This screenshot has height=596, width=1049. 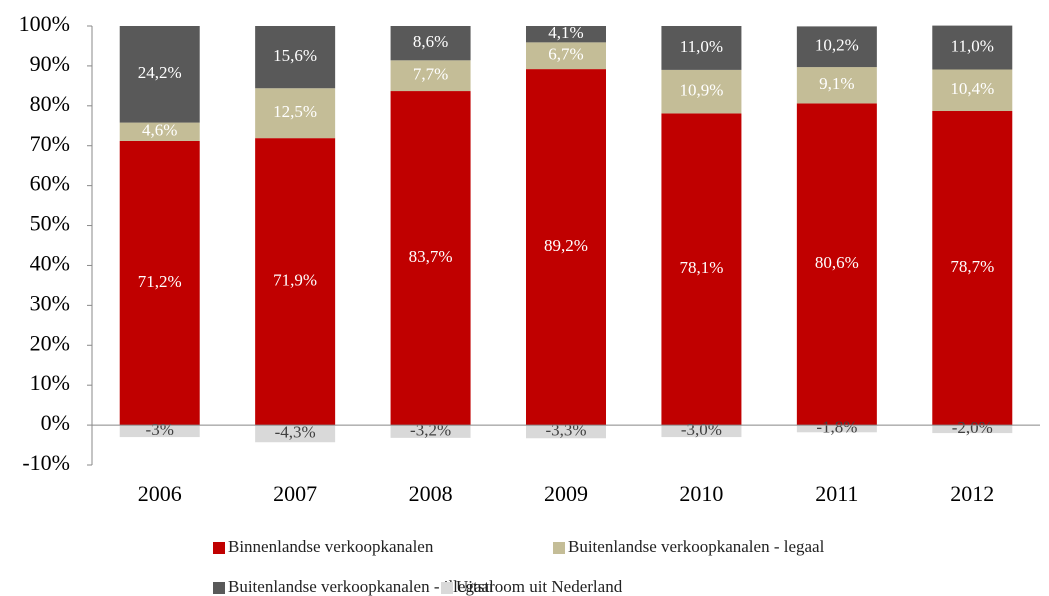 I want to click on y-tick-label: 70%, so click(x=50, y=143).